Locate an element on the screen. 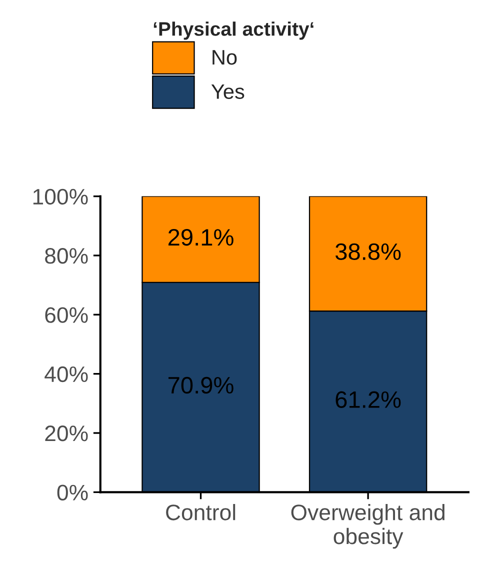 This screenshot has height=569, width=478. y-tick-label: 100% is located at coordinates (60, 196).